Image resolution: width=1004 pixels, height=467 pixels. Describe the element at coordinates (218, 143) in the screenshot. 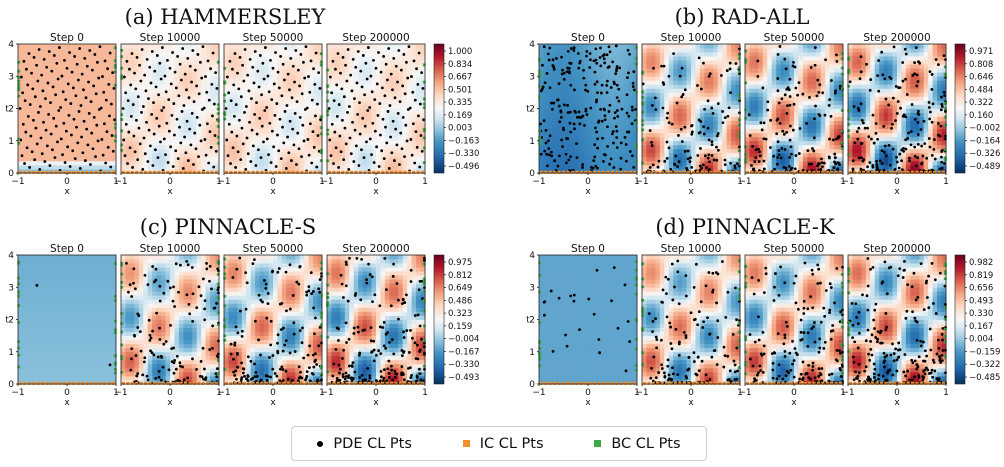

I see `bc-point` at that location.